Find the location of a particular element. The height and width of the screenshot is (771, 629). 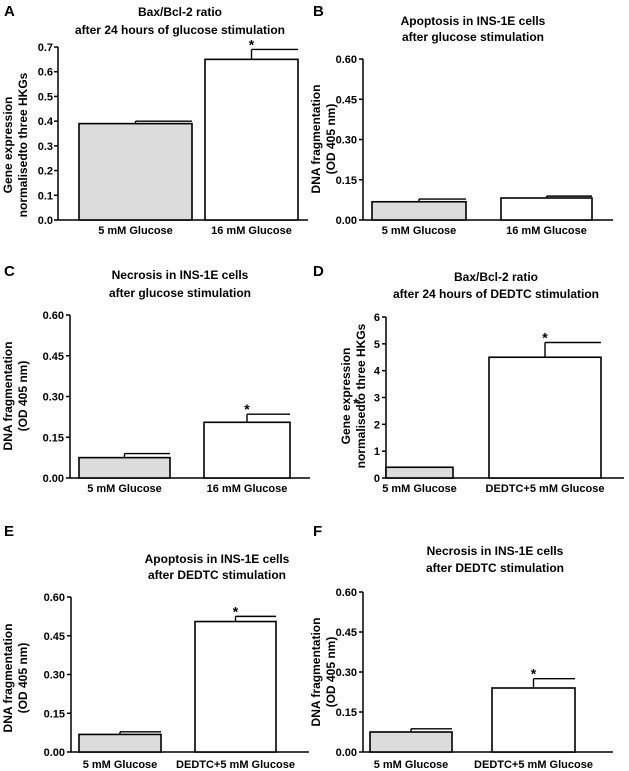

y-tick-label: 0.4 is located at coordinates (46, 122).